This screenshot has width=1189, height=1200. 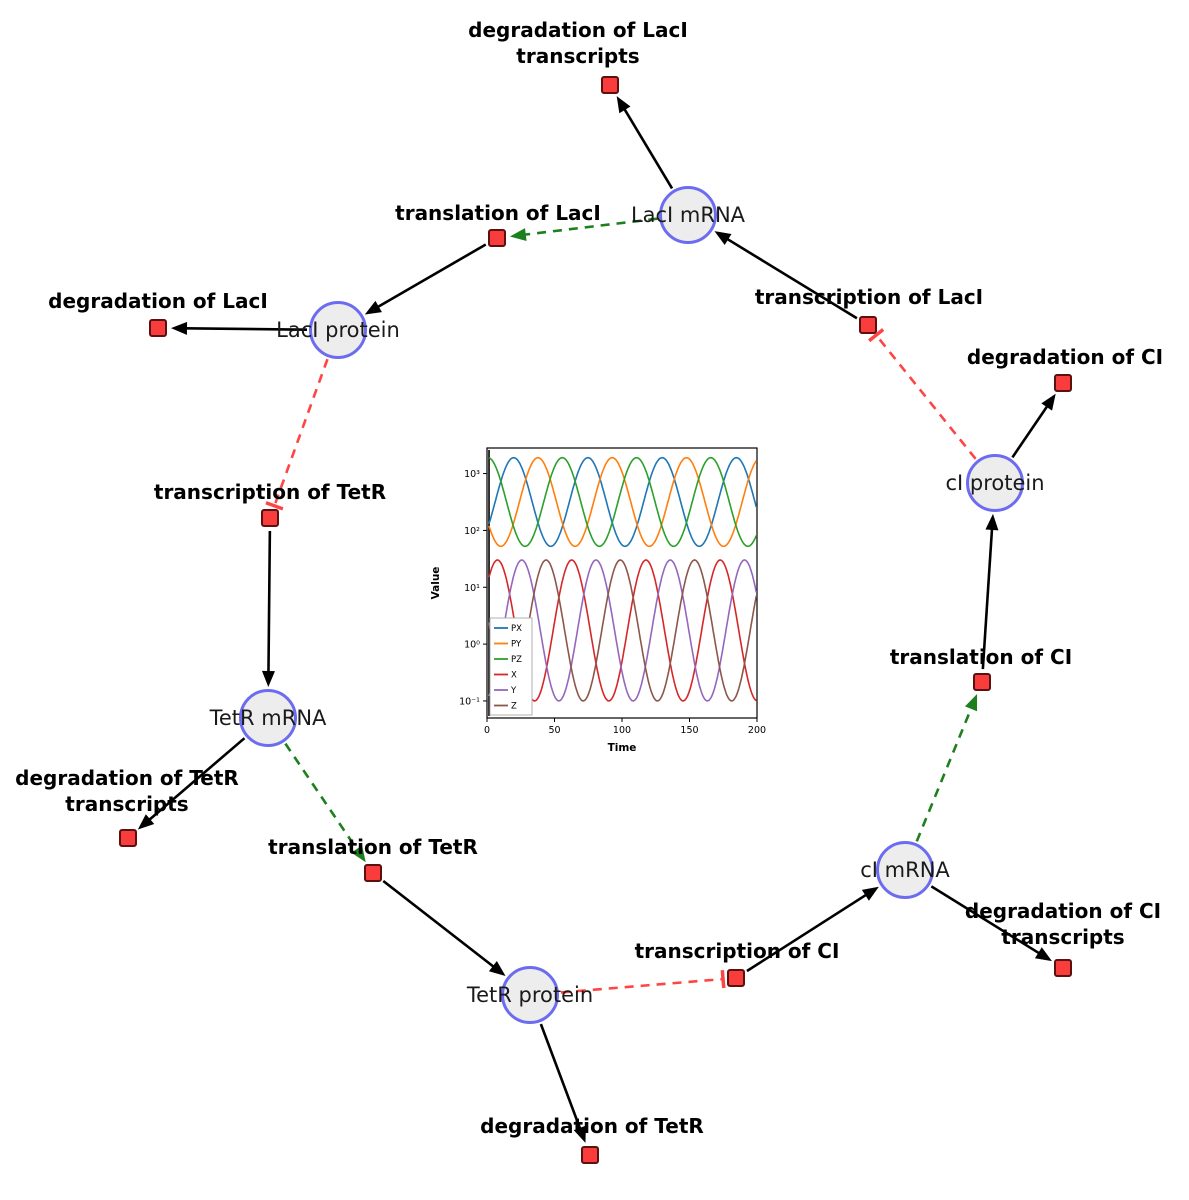 I want to click on reaction-node-transcr_laci, so click(x=868, y=325).